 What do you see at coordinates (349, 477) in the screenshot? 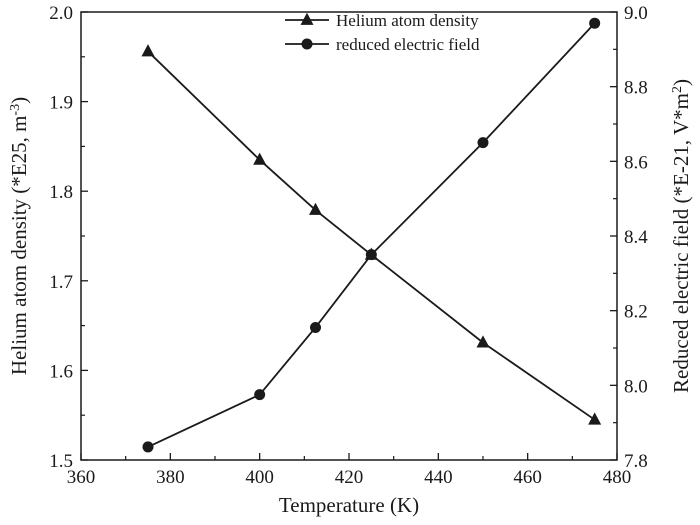
I see `x-tick-label: 420` at bounding box center [349, 477].